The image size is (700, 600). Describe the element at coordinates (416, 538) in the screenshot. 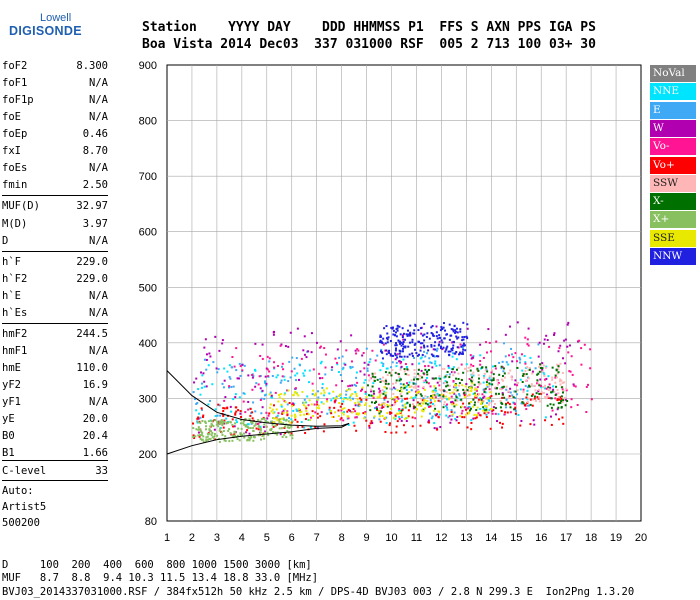

I see `x-tick-label: 11` at that location.